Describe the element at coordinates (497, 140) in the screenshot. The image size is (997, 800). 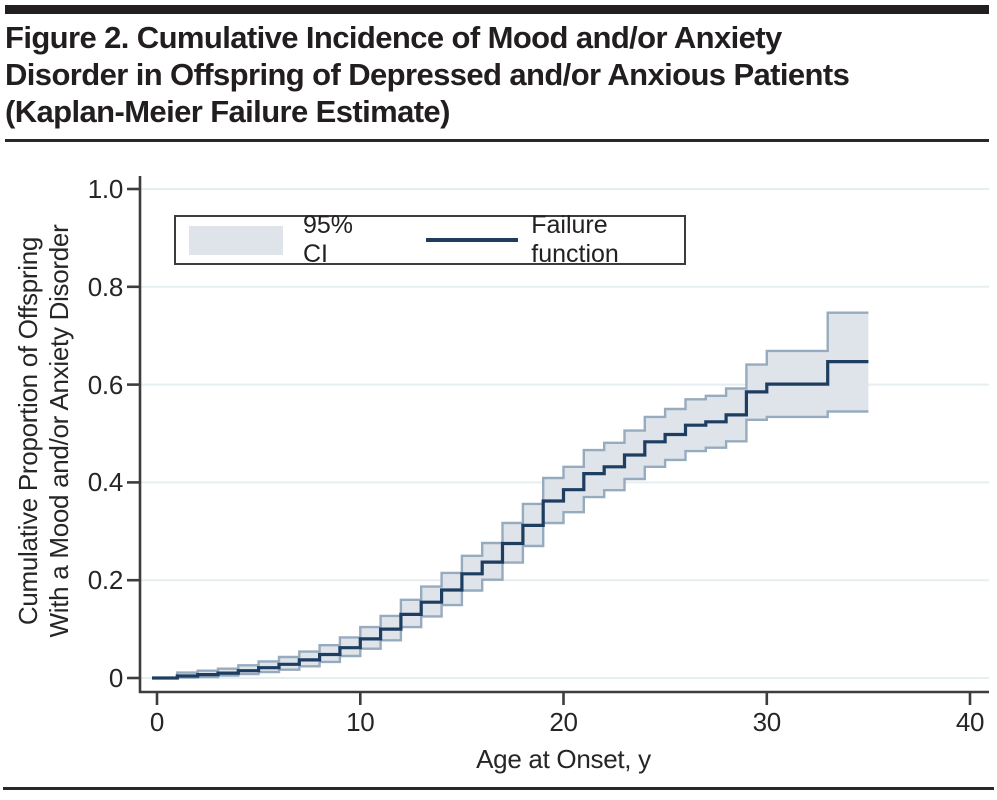
I see `title-divider-rule` at that location.